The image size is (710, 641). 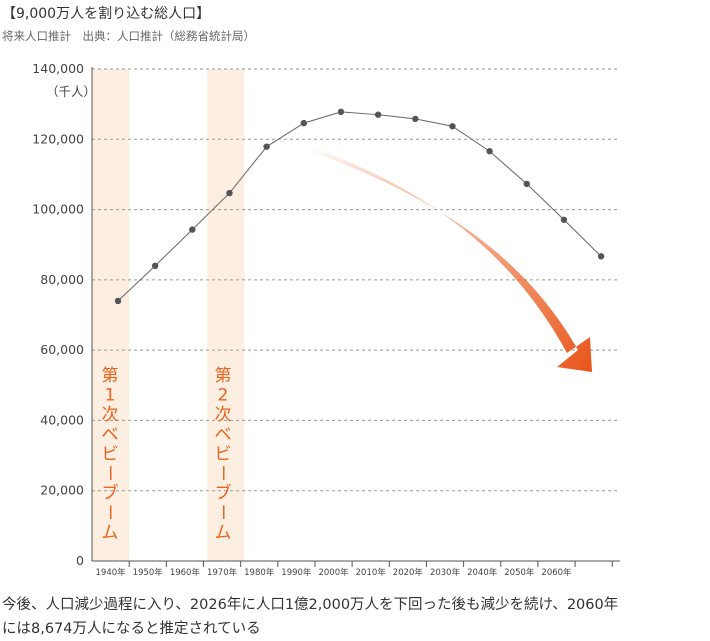 What do you see at coordinates (450, 259) in the screenshot?
I see `decline-trend-arrow` at bounding box center [450, 259].